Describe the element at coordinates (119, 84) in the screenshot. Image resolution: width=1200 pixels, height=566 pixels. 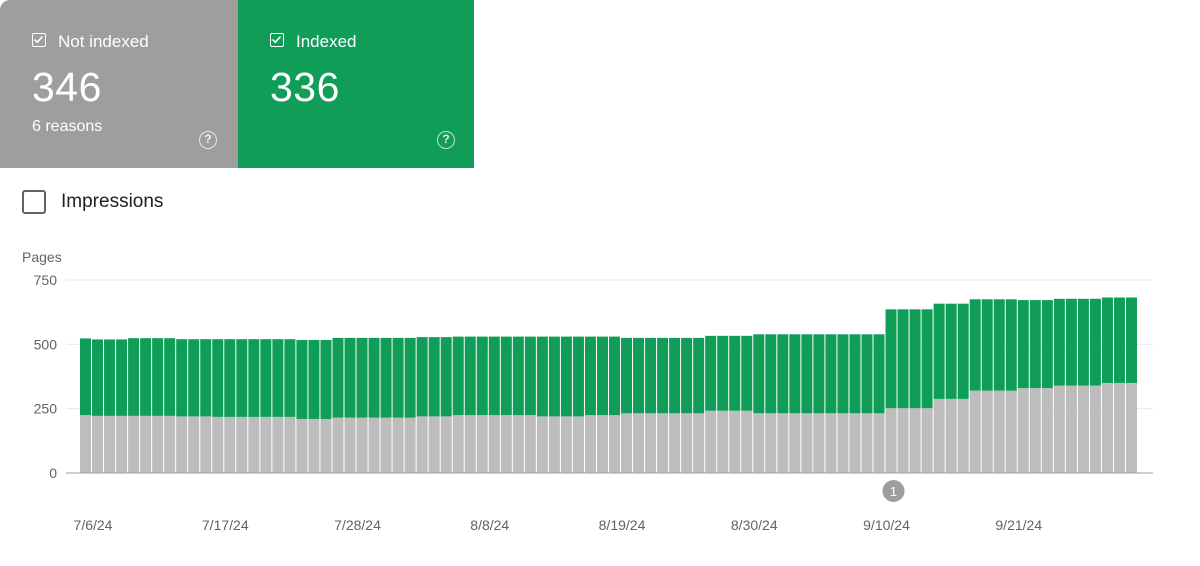
I see `not-indexed-card: Not indexed 346 6 reasons ?` at that location.